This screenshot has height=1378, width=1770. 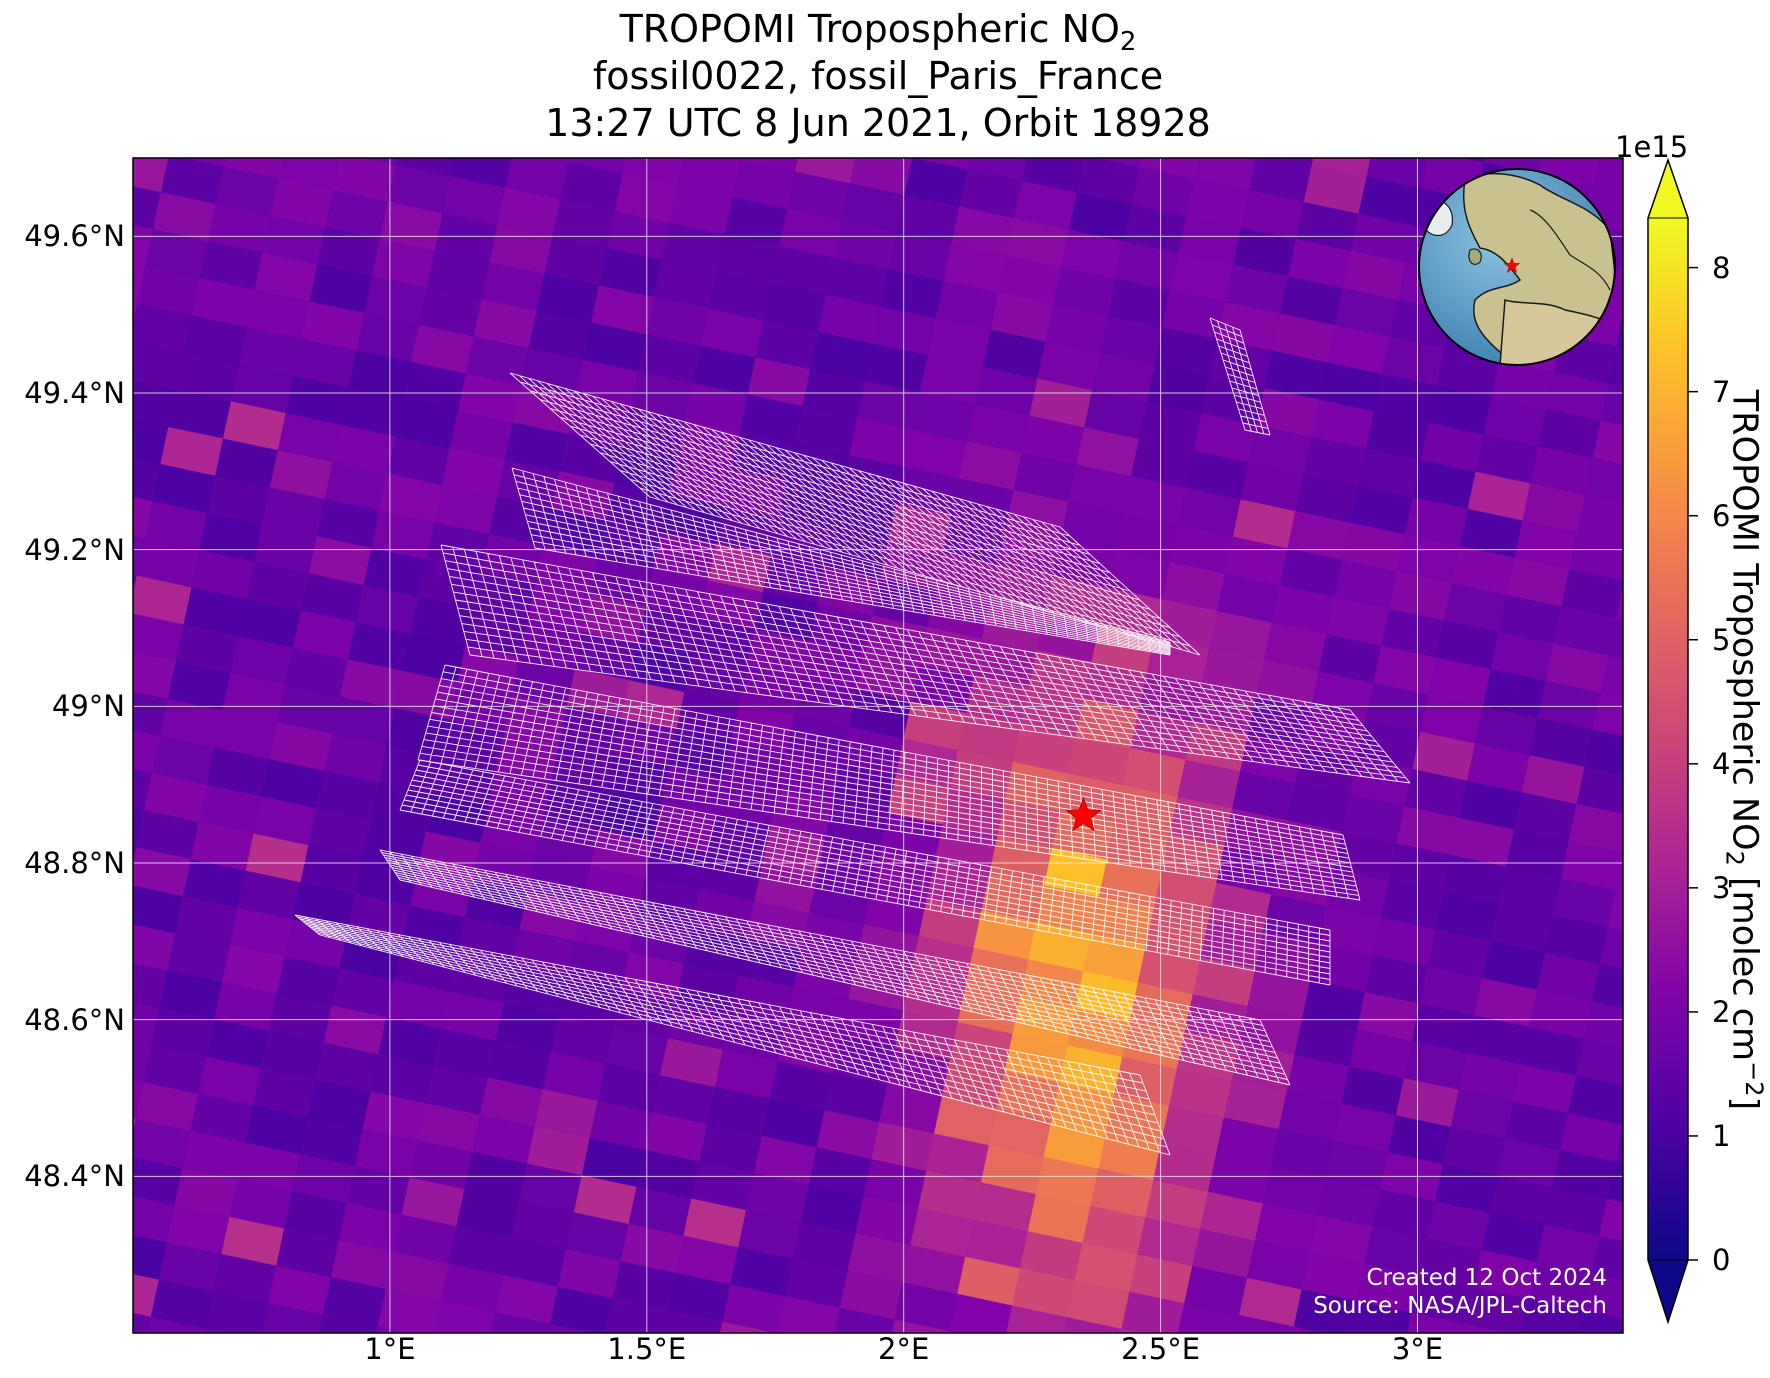 I want to click on colorbar-tick-label: 2, so click(x=1721, y=1011).